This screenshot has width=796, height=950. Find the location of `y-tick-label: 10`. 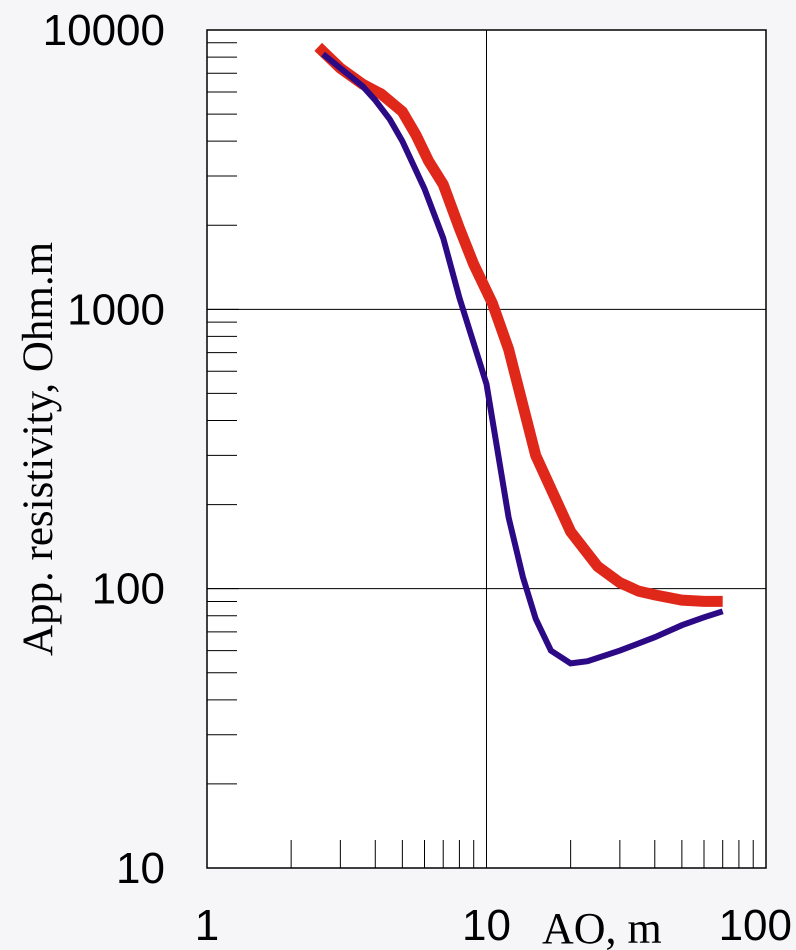

y-tick-label: 10 is located at coordinates (140, 868).